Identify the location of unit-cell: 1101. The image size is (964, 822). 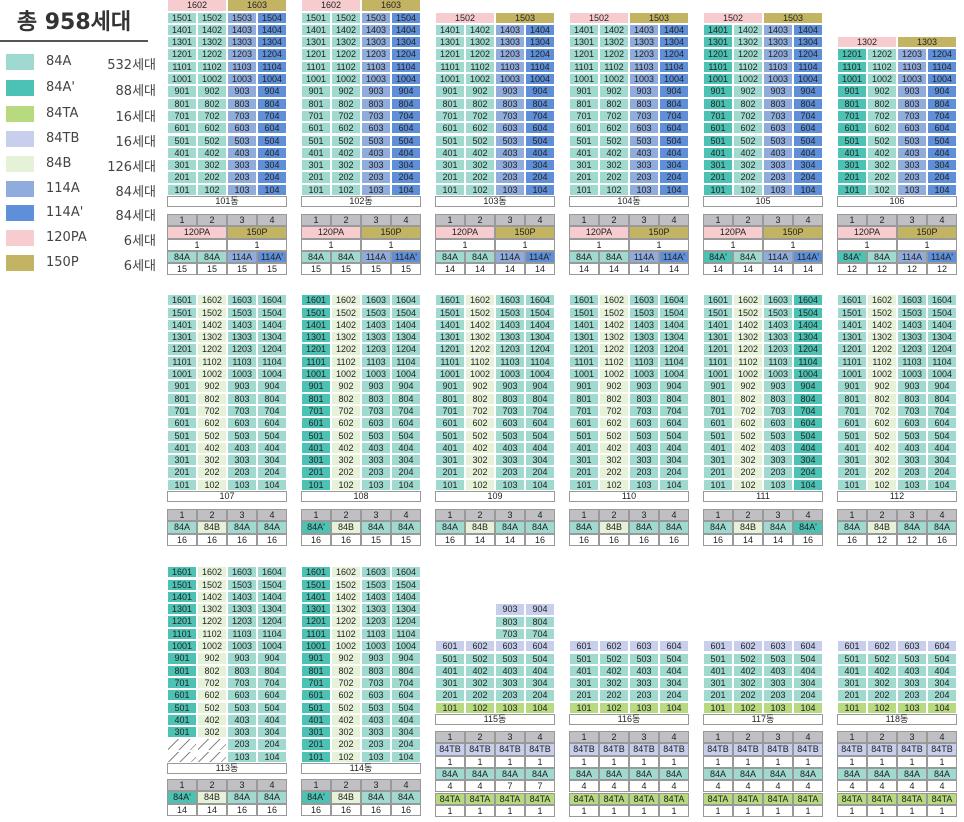
(718, 66).